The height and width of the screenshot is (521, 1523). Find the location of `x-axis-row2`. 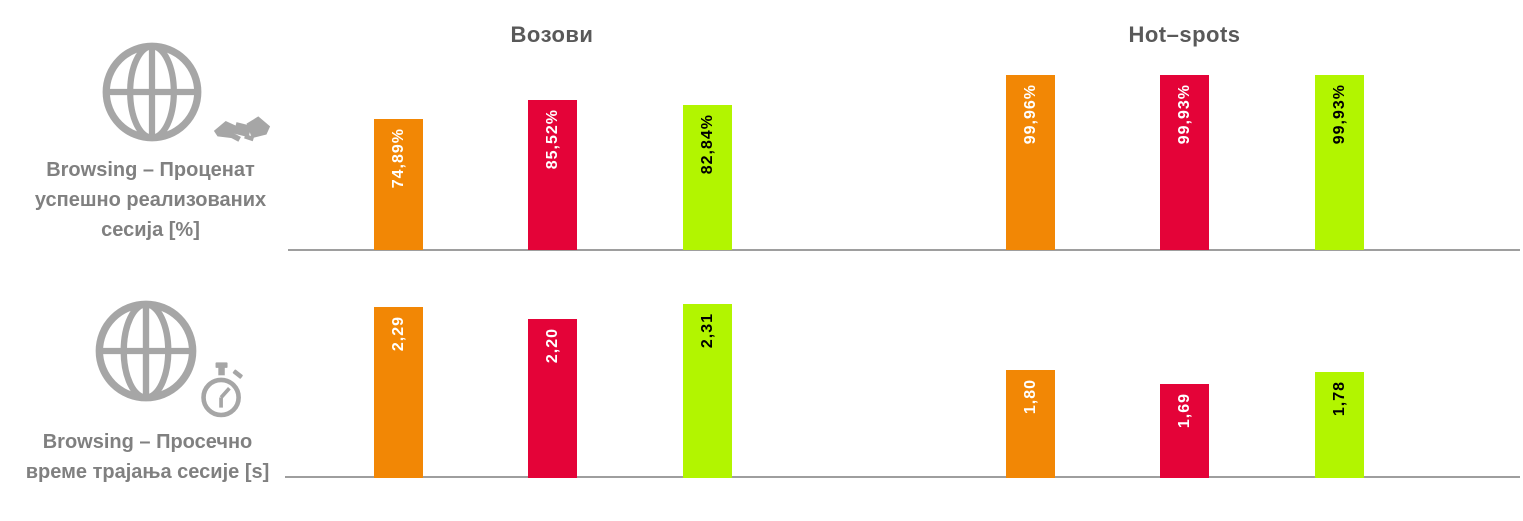

x-axis-row2 is located at coordinates (902, 477).